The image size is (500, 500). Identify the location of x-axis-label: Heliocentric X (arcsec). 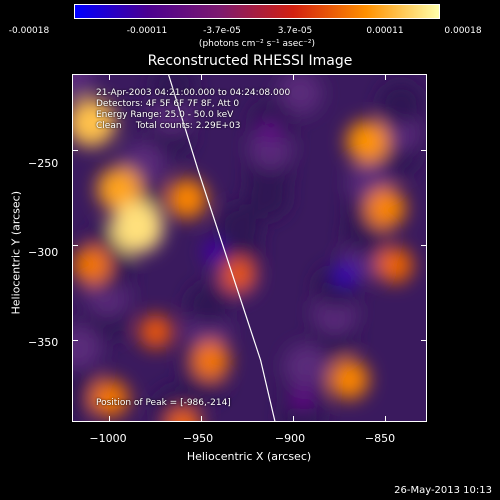
(249, 456).